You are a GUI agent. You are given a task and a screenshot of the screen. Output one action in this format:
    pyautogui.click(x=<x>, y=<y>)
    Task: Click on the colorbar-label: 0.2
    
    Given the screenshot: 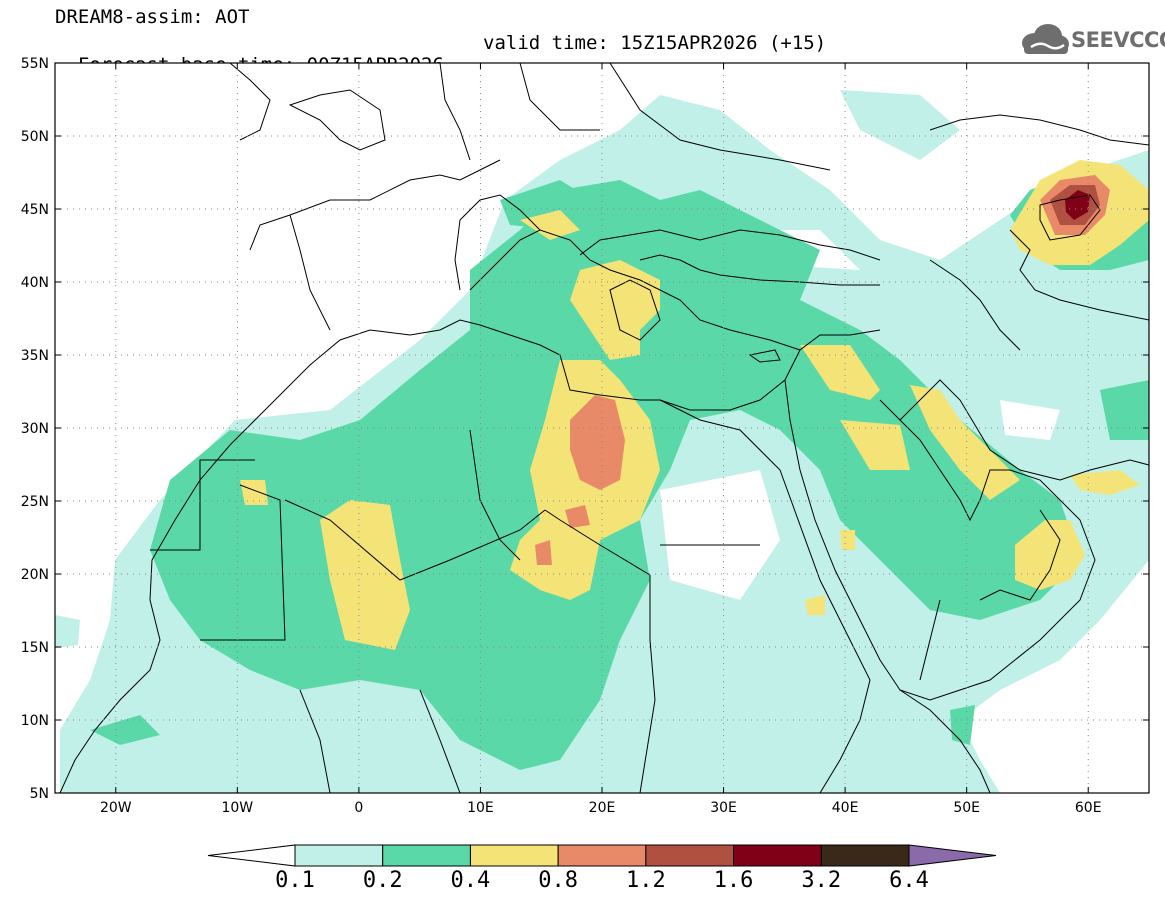 What is the action you would take?
    pyautogui.click(x=382, y=880)
    